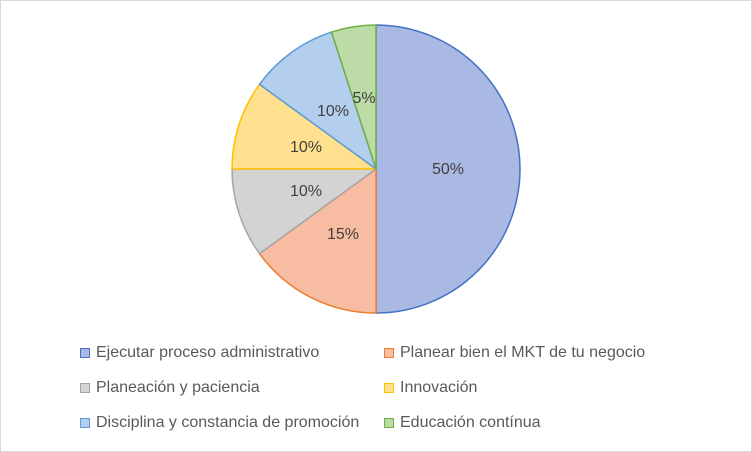 The width and height of the screenshot is (752, 452). I want to click on data-label-5: 5%, so click(363, 98).